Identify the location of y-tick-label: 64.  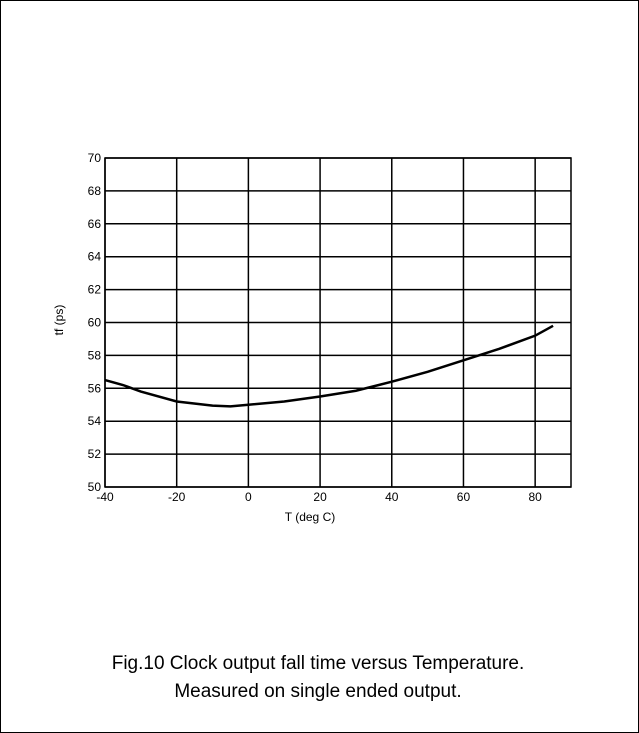
(95, 257).